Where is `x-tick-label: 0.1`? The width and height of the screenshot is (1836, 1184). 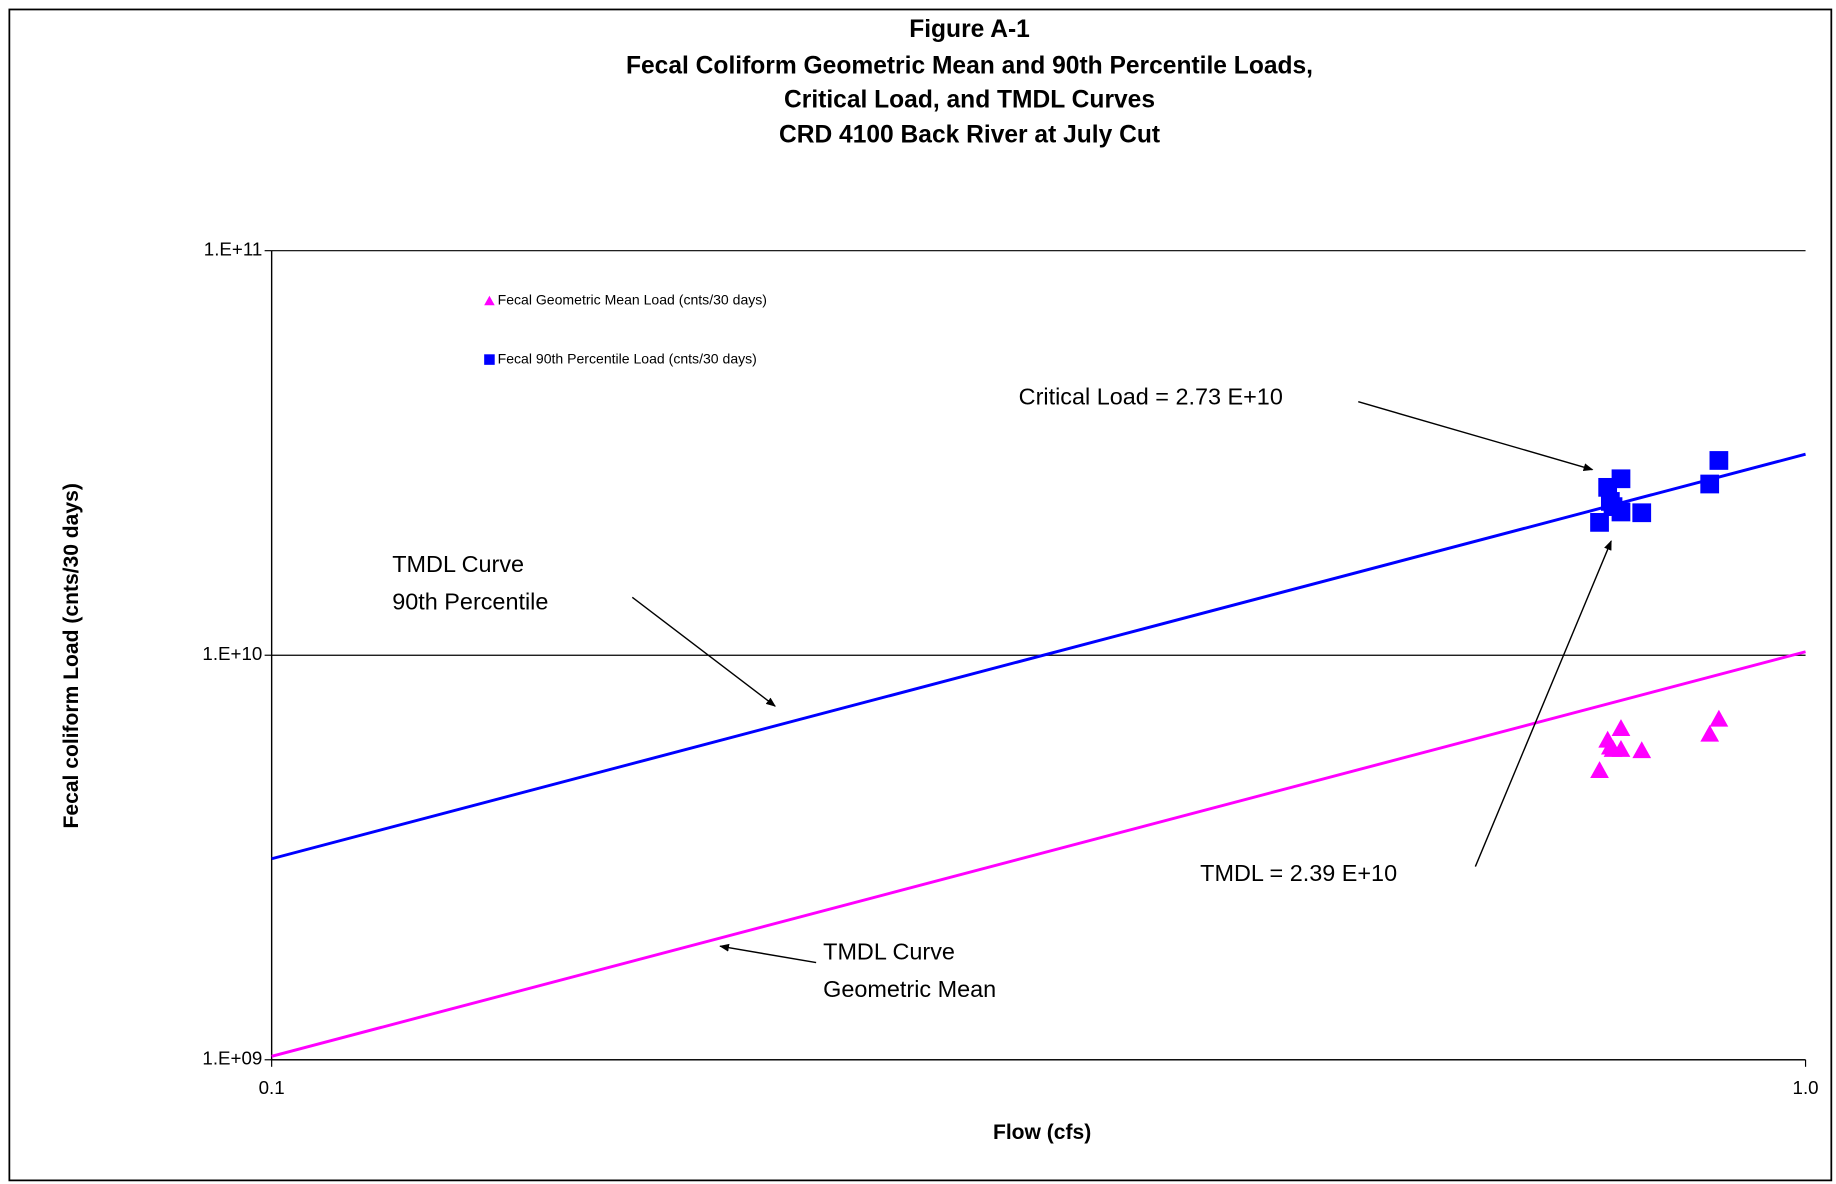
x-tick-label: 0.1 is located at coordinates (272, 1087).